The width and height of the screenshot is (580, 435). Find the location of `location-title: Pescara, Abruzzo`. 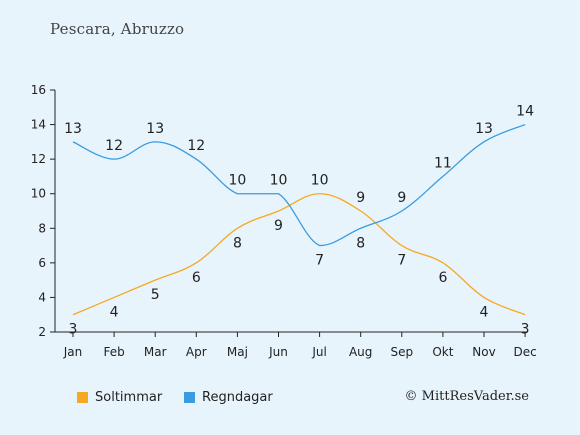

location-title: Pescara, Abruzzo is located at coordinates (117, 29).